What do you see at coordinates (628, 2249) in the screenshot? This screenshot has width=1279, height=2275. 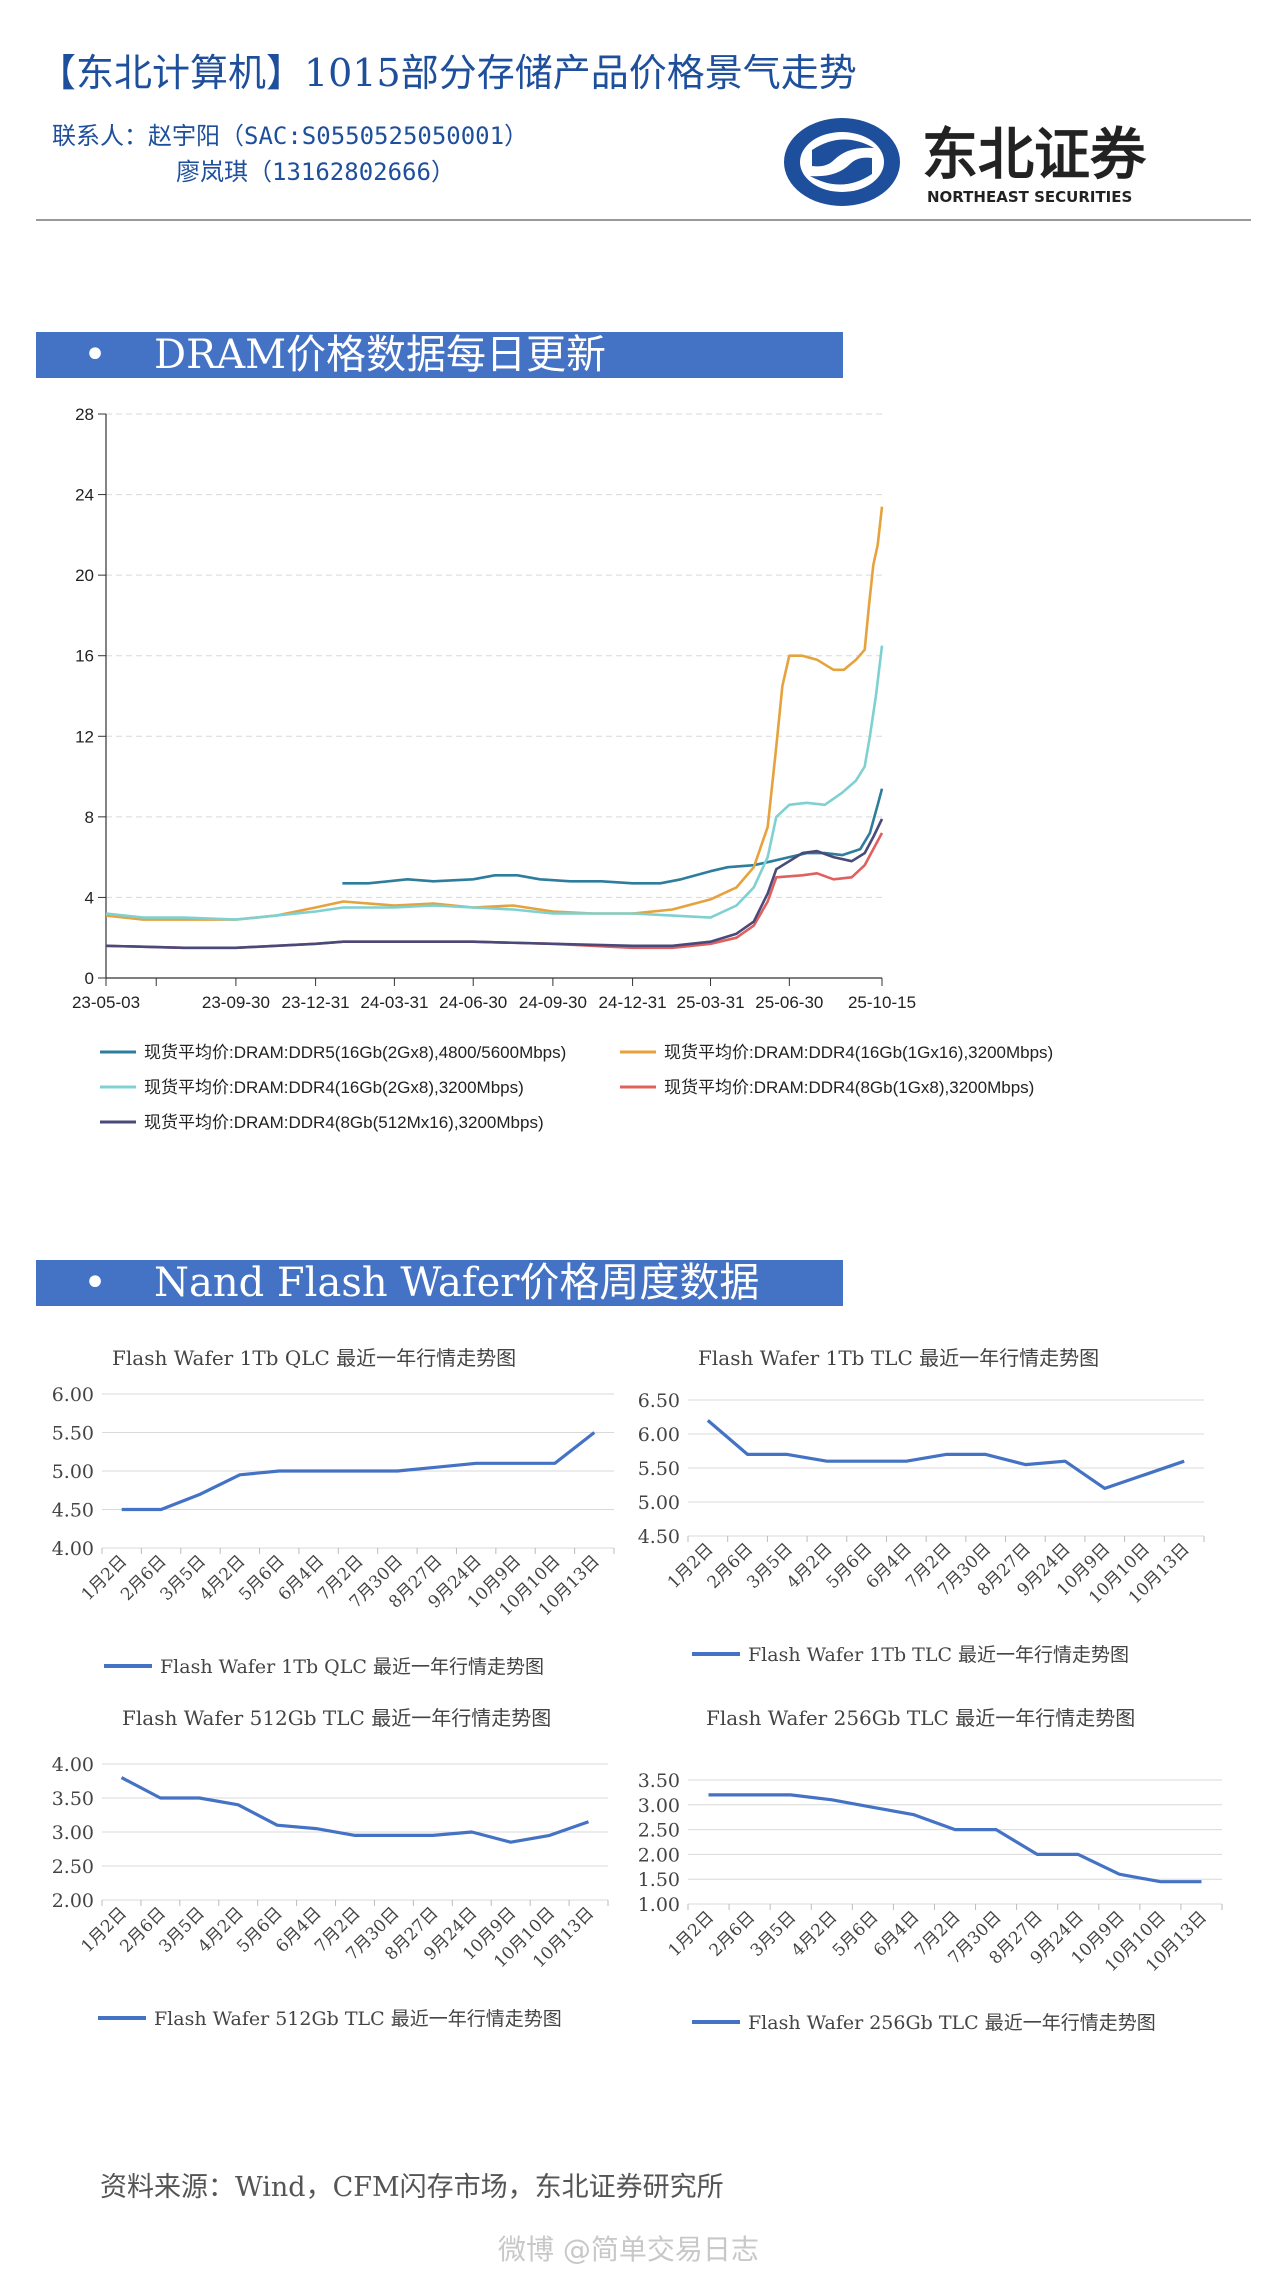 I see `watermark: 微博 @简单交易日志` at bounding box center [628, 2249].